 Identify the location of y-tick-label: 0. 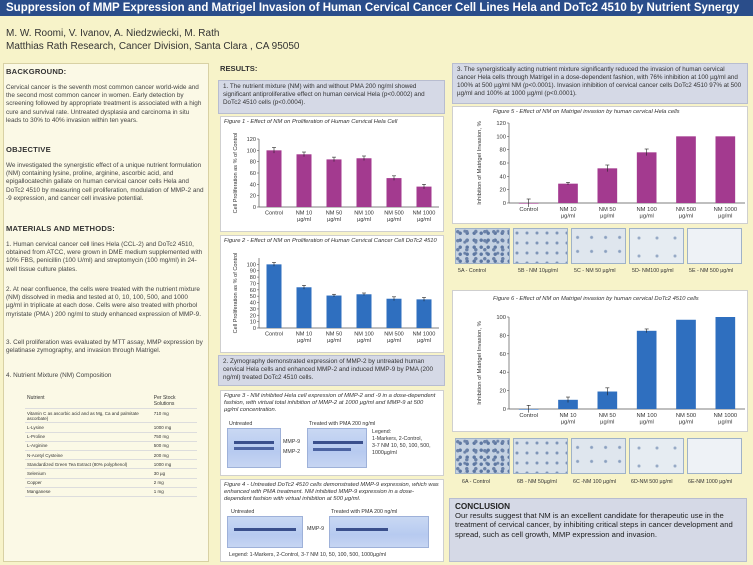
(254, 329).